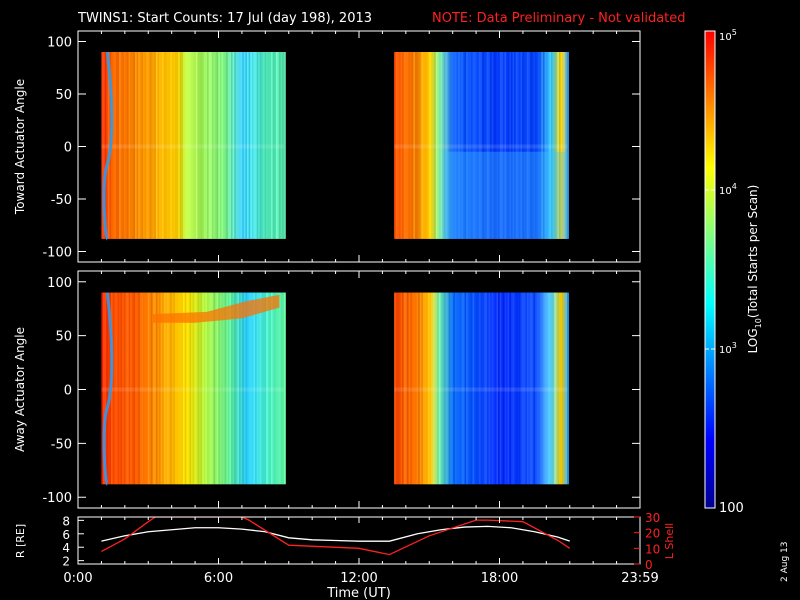 This screenshot has height=600, width=800. I want to click on y-tick-label: 8, so click(66, 521).